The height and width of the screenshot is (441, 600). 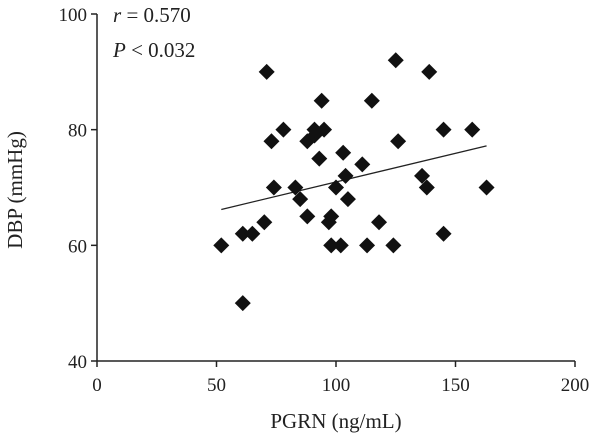 I want to click on annotation-p-symbol: P, so click(x=119, y=50).